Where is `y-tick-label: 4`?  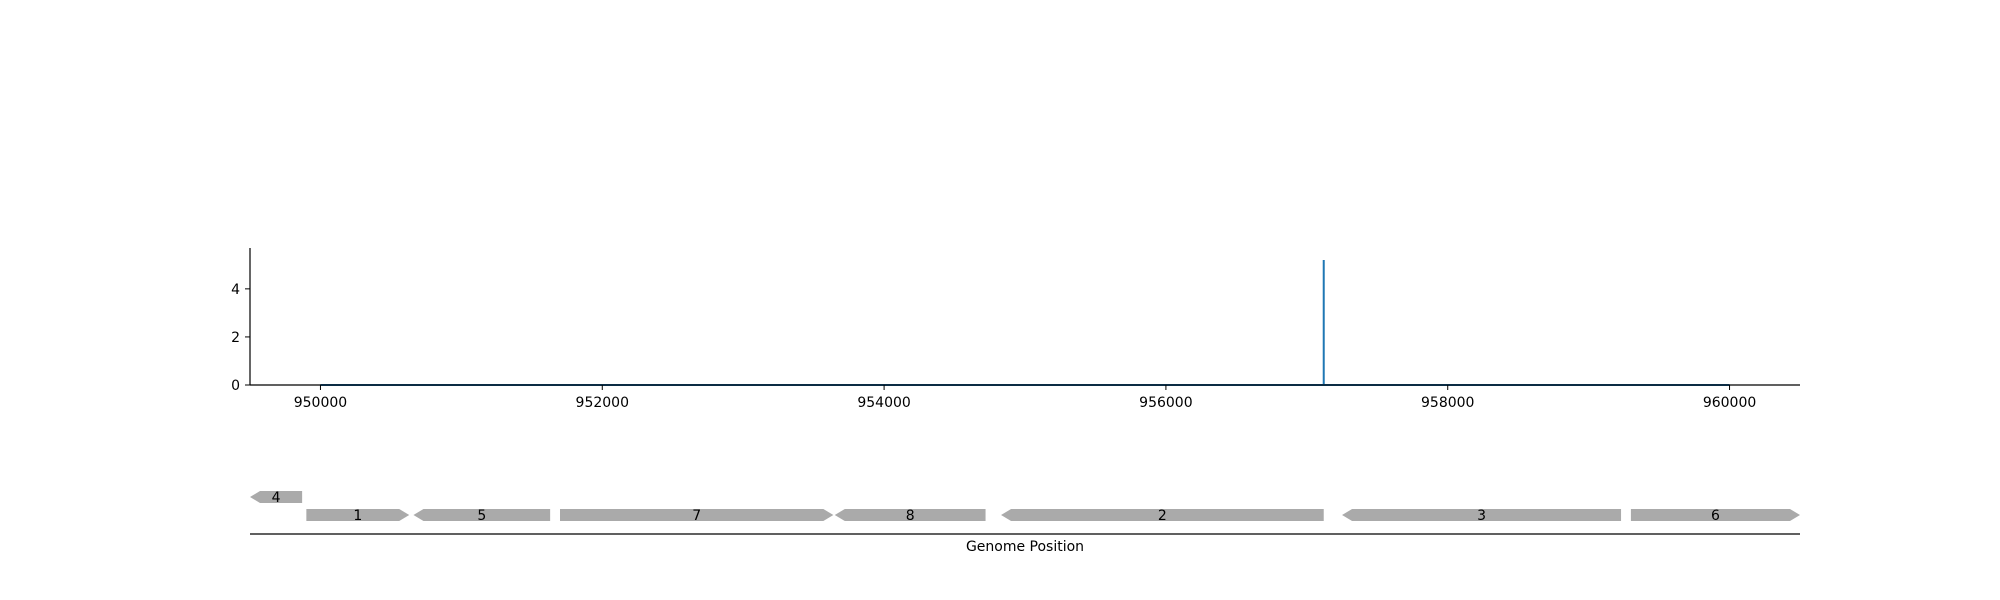
y-tick-label: 4 is located at coordinates (235, 290).